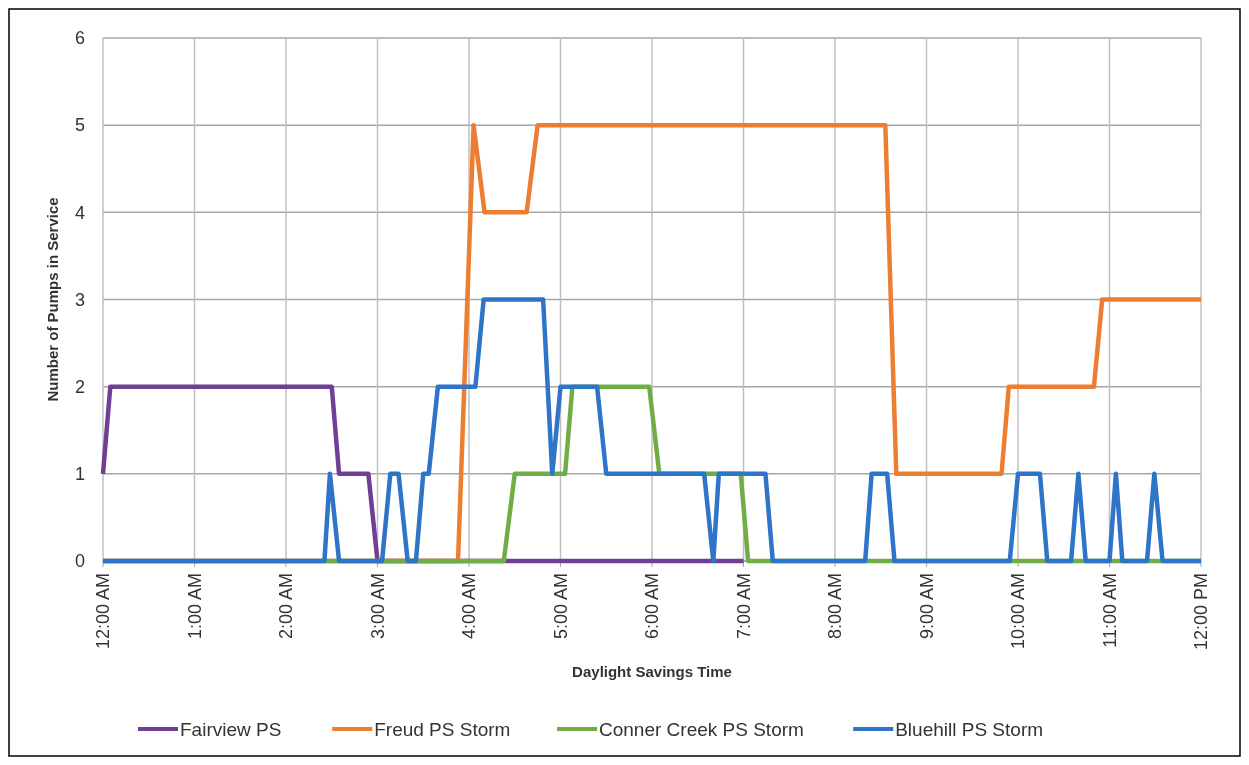 The width and height of the screenshot is (1249, 765). Describe the element at coordinates (194, 606) in the screenshot. I see `x-tick-label: 1:00 AM` at that location.